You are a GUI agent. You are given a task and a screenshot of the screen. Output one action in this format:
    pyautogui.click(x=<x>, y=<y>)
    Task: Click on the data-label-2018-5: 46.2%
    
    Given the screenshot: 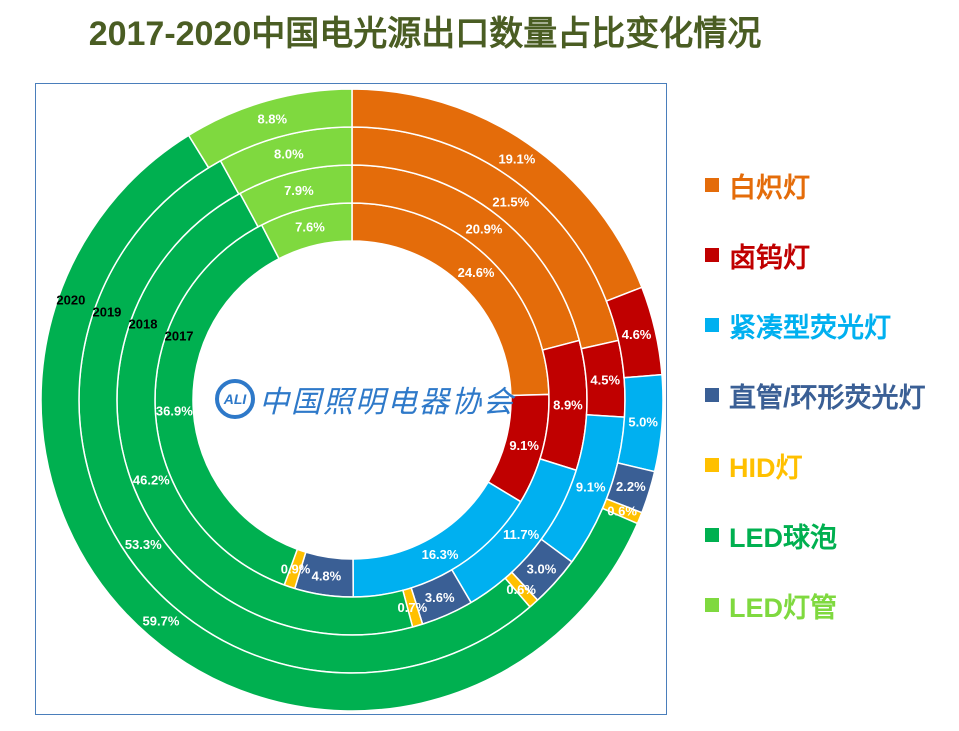 What is the action you would take?
    pyautogui.click(x=151, y=479)
    